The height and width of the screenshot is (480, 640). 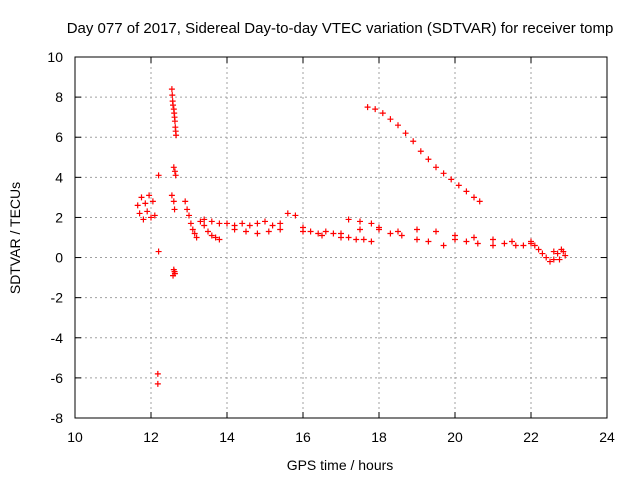 I want to click on x-tick-label: 12, so click(x=151, y=437).